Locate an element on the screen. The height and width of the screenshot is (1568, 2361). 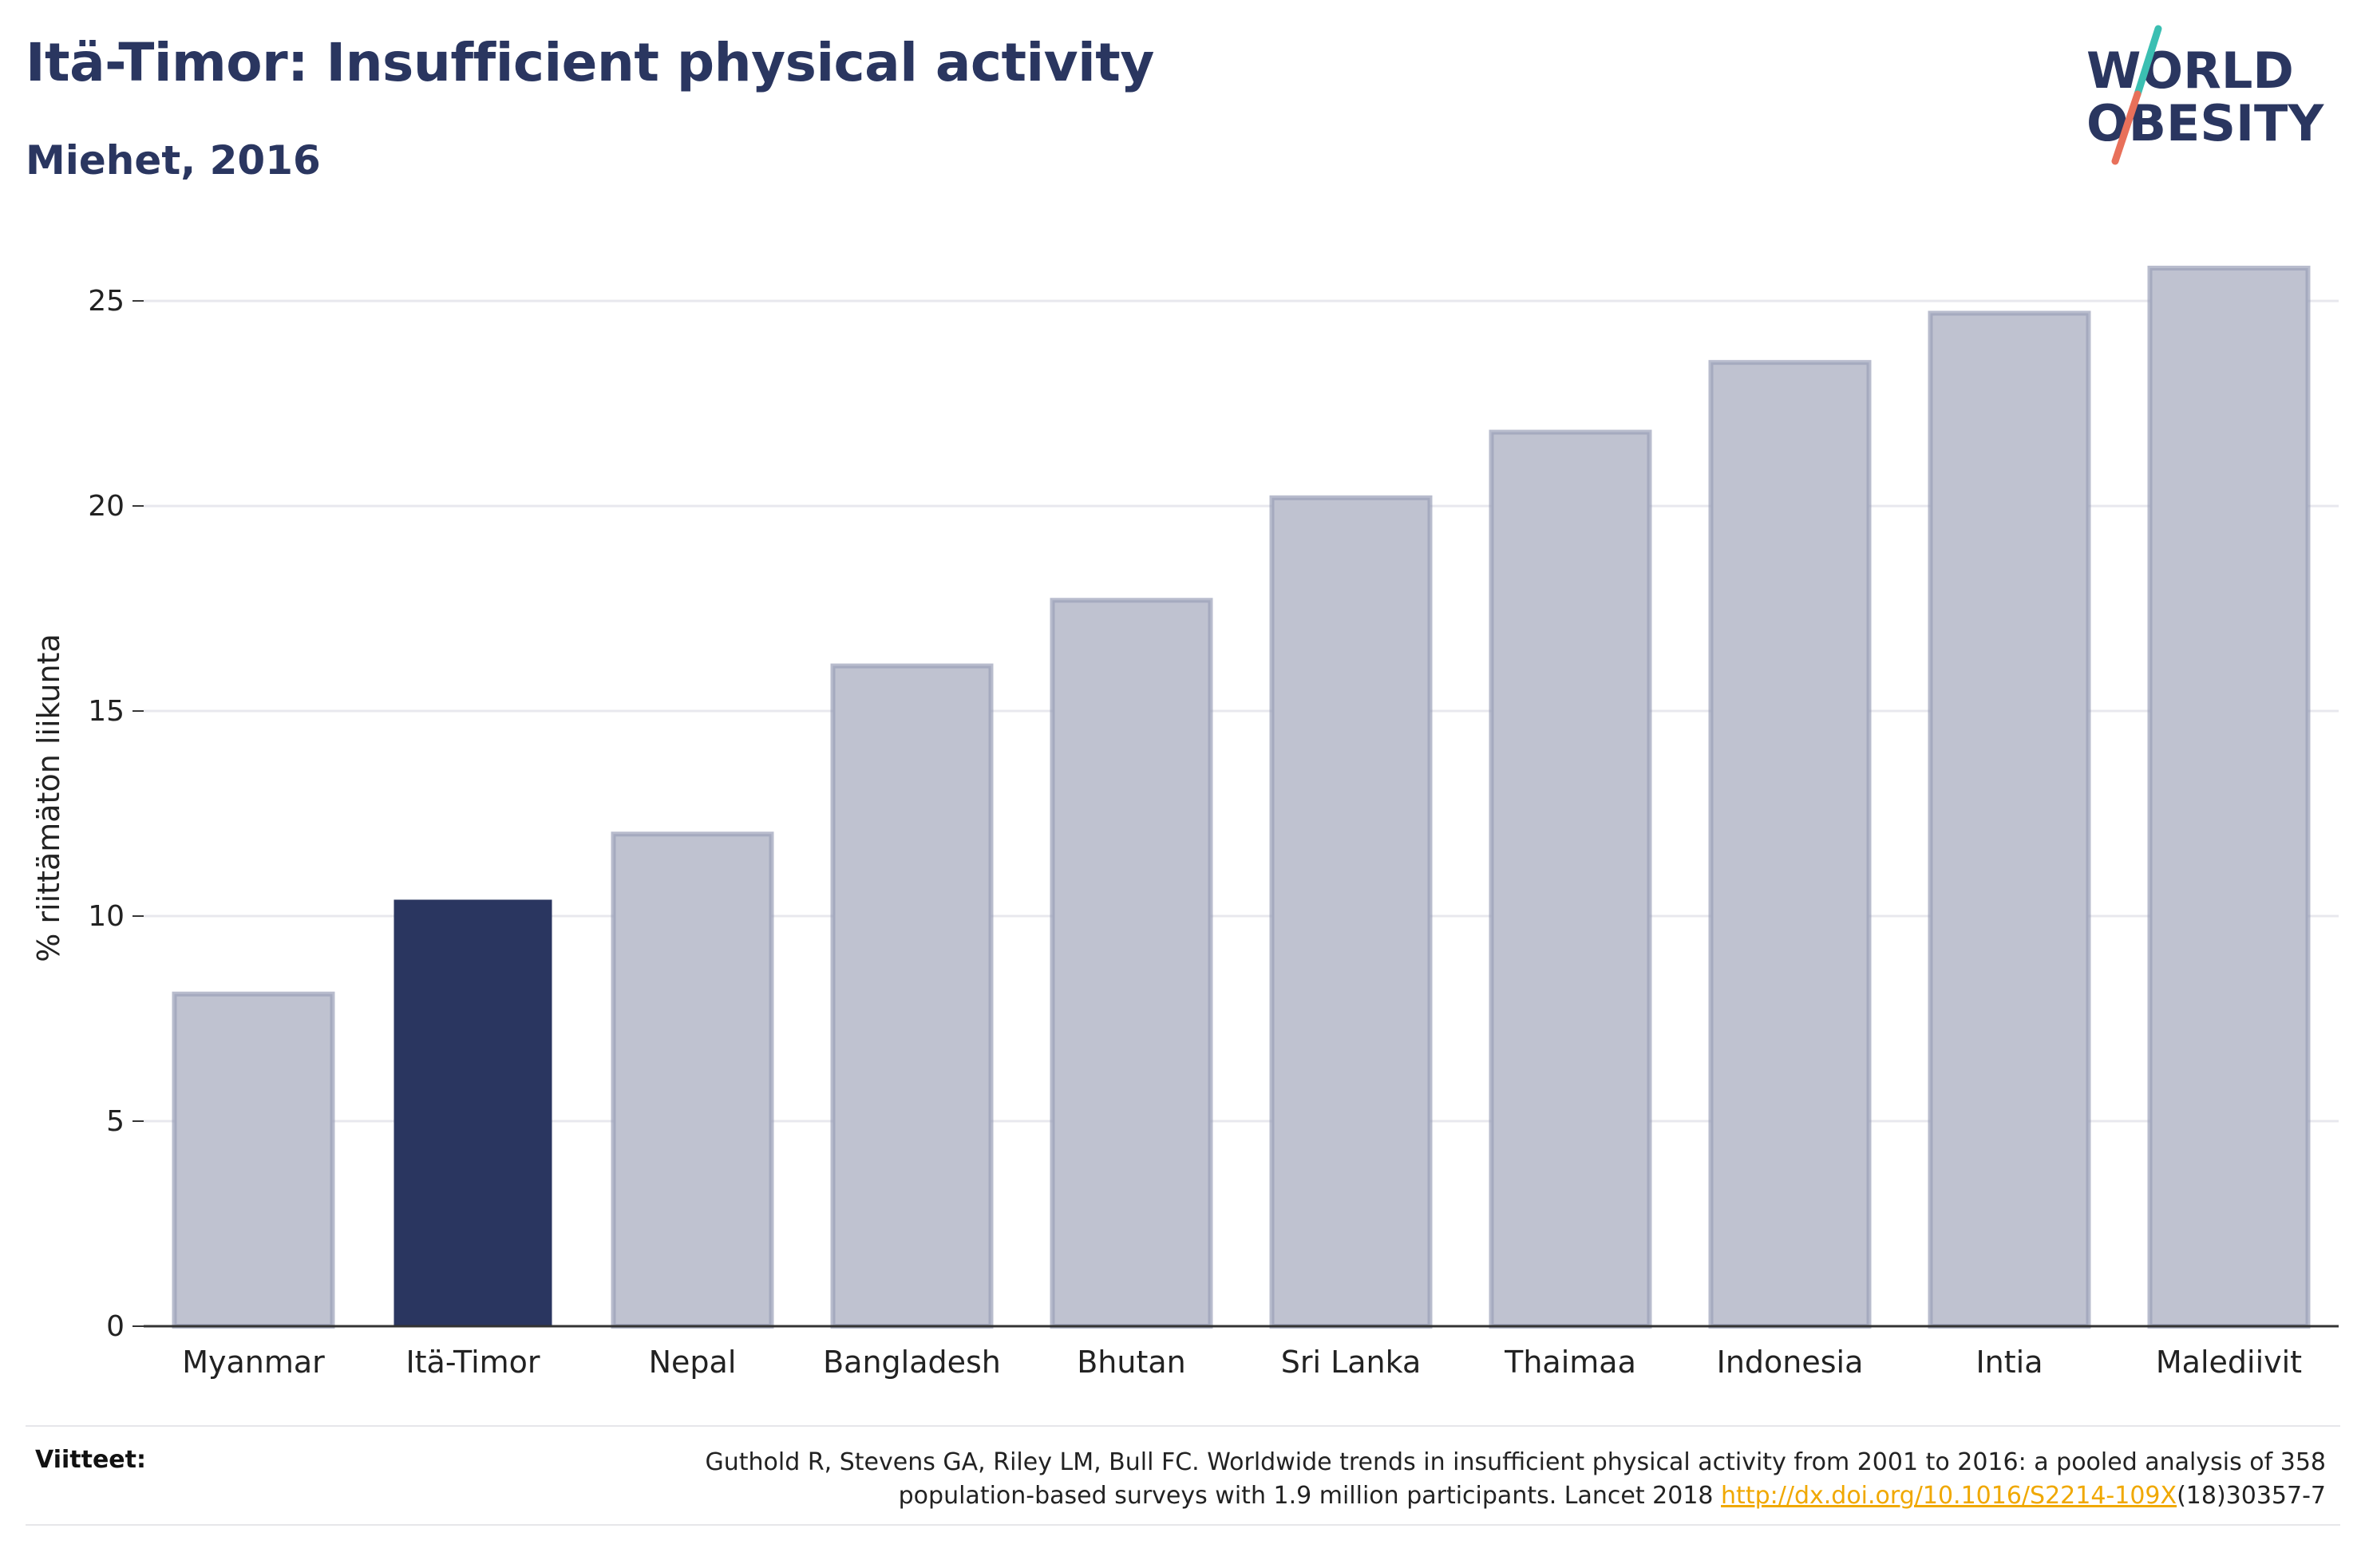
y-axis: 0 5 10 15 20 25 is located at coordinates (116, 814).